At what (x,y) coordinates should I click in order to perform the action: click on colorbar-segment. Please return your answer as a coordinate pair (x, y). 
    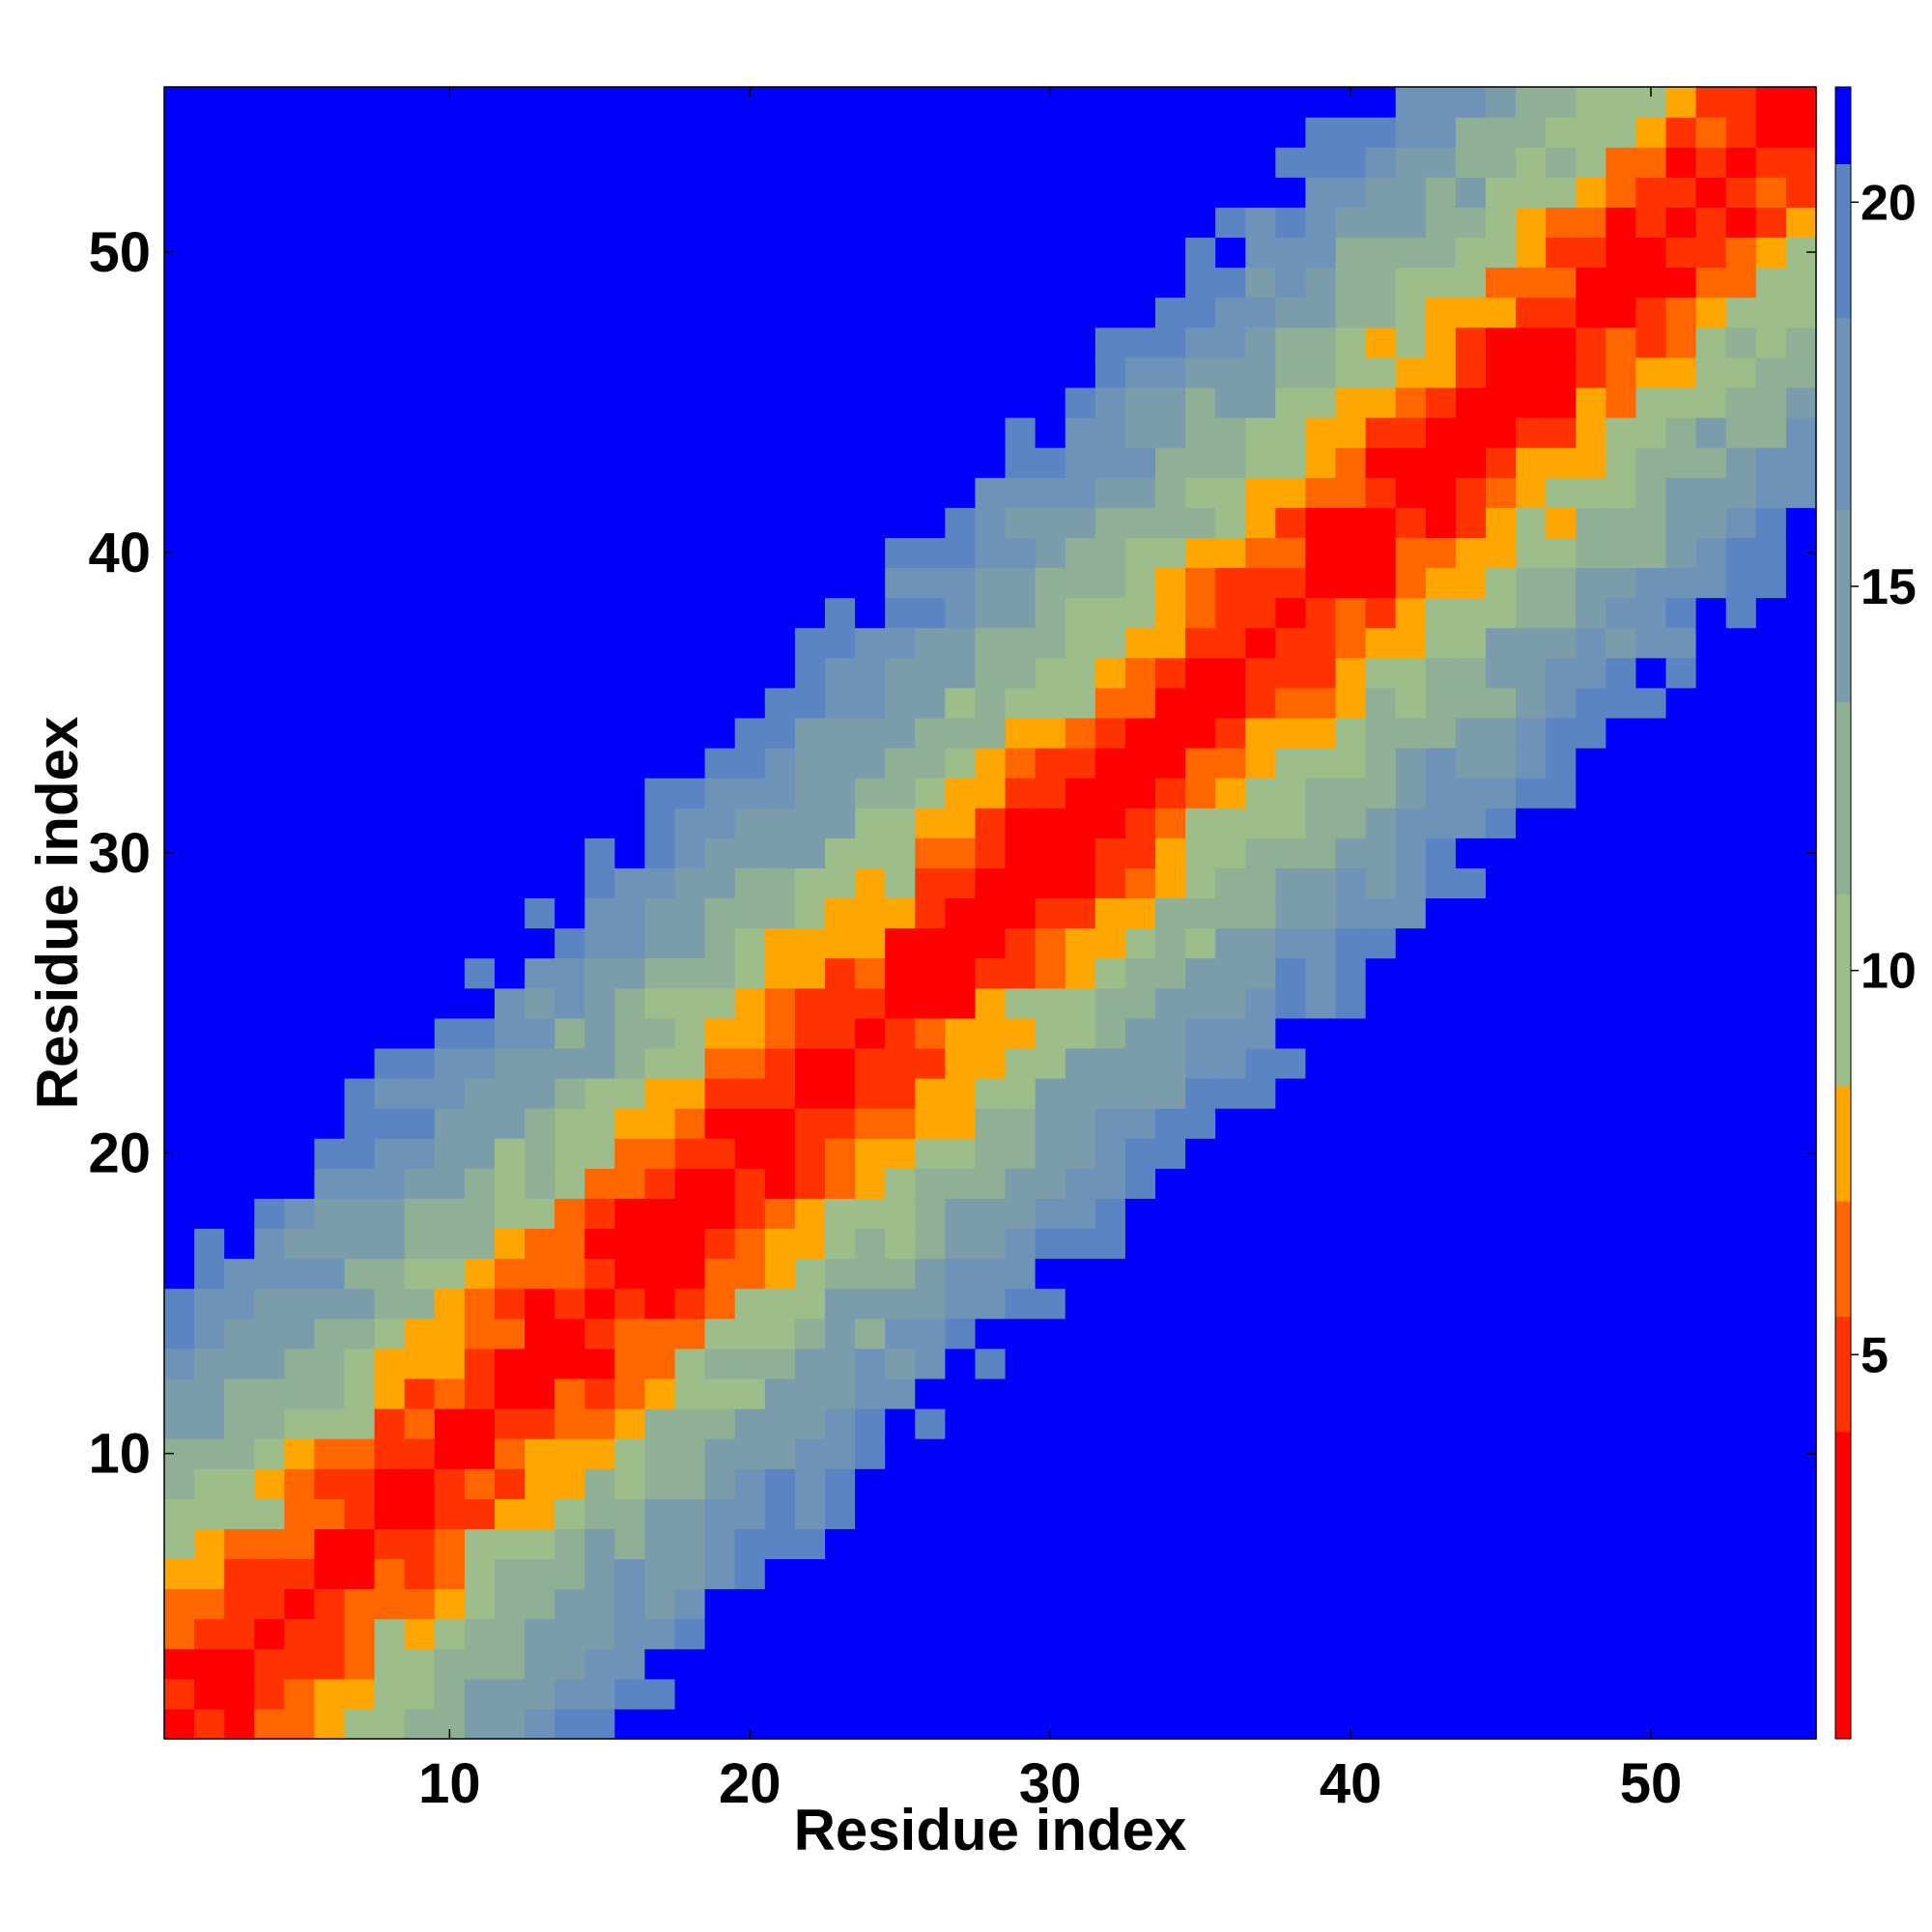
    Looking at the image, I should click on (1843, 990).